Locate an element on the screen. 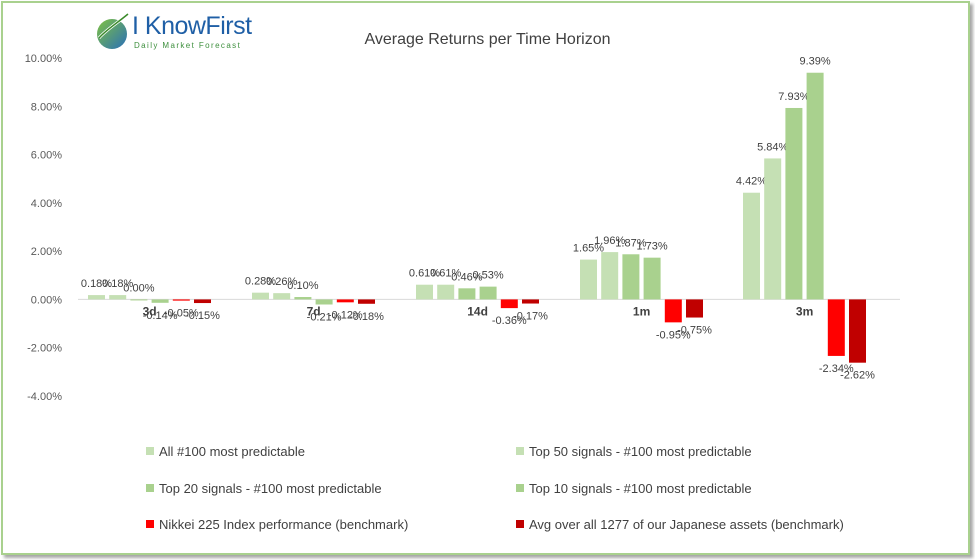  brand-logo: I KnowFirst Daily Market Forecast is located at coordinates (177, 31).